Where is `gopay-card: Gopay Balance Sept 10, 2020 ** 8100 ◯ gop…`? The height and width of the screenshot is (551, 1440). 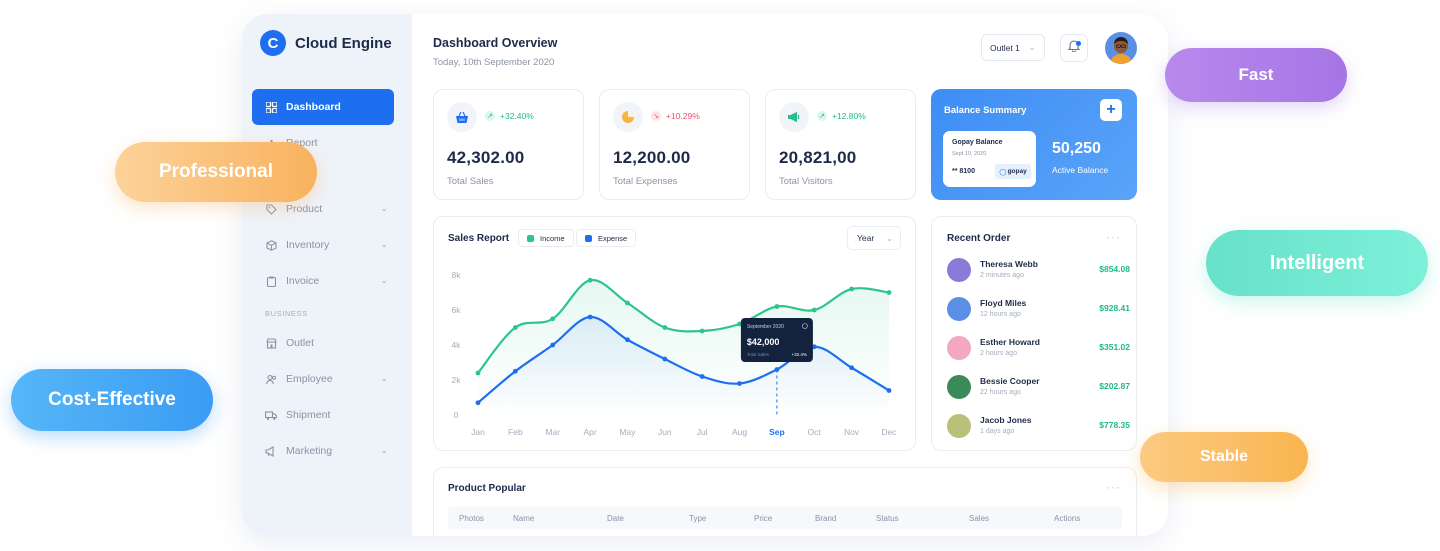
gopay-card: Gopay Balance Sept 10, 2020 ** 8100 ◯ gop… is located at coordinates (989, 159).